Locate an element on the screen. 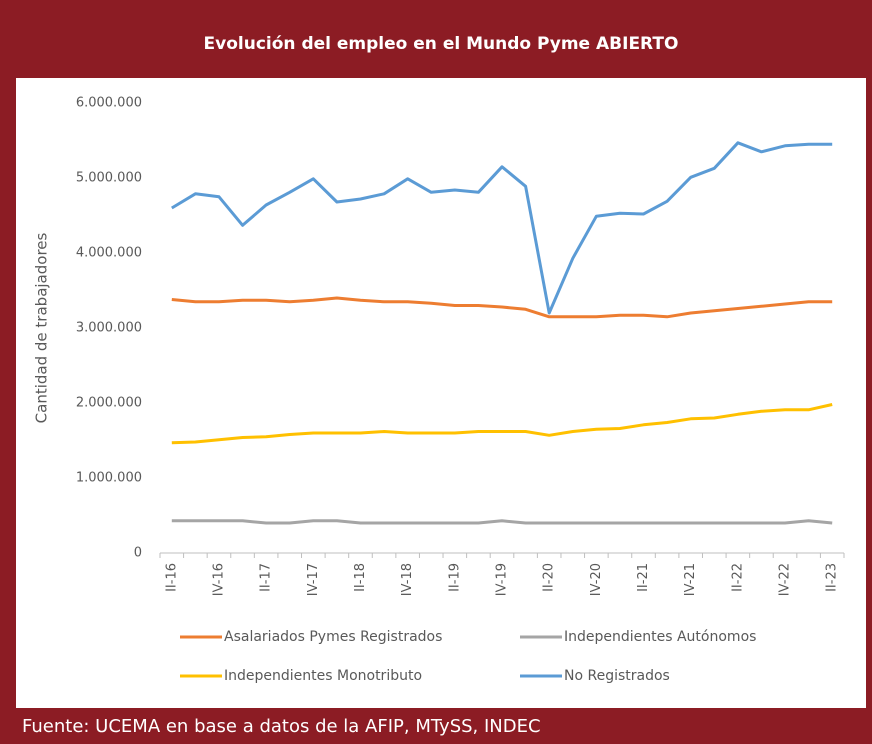 The width and height of the screenshot is (872, 744). legend-label: Independientes Monotributo is located at coordinates (323, 676).